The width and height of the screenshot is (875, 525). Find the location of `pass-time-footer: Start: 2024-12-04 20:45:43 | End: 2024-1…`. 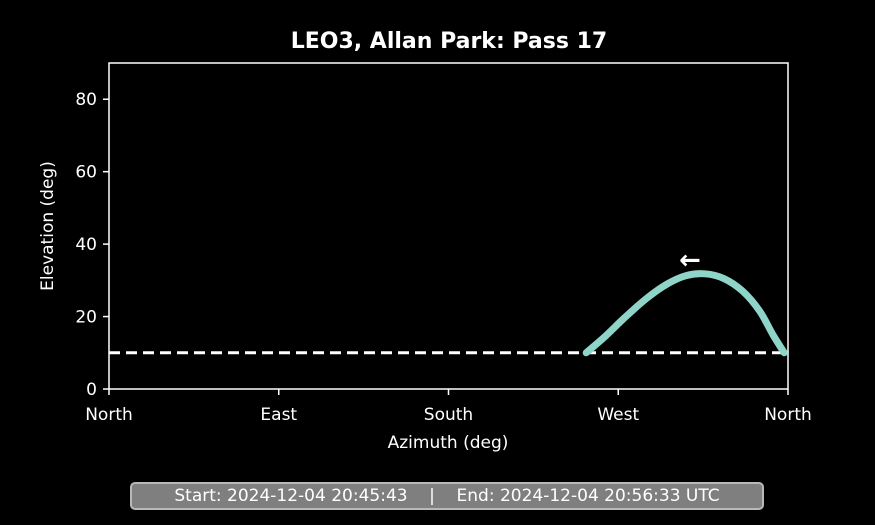

pass-time-footer: Start: 2024-12-04 20:45:43 | End: 2024-1… is located at coordinates (447, 496).